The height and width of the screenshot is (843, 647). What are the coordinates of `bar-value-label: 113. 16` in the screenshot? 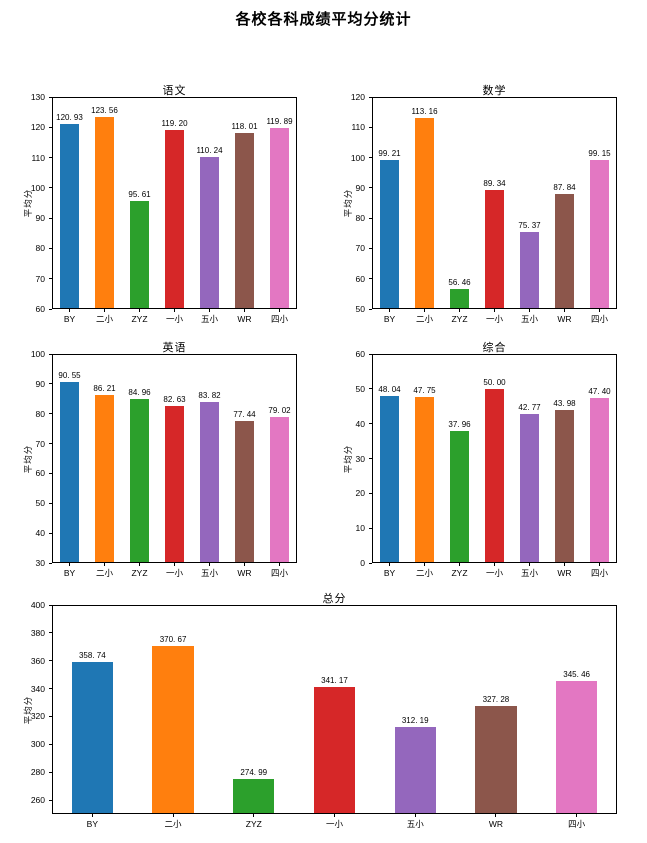 It's located at (424, 111).